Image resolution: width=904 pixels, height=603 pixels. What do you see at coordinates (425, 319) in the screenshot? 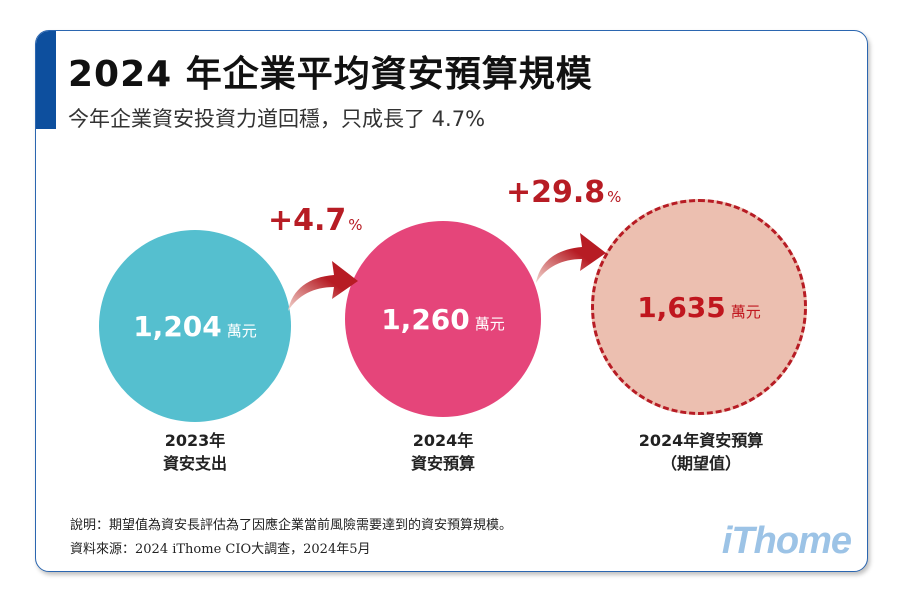
I see `value-2024: 1,260` at bounding box center [425, 319].